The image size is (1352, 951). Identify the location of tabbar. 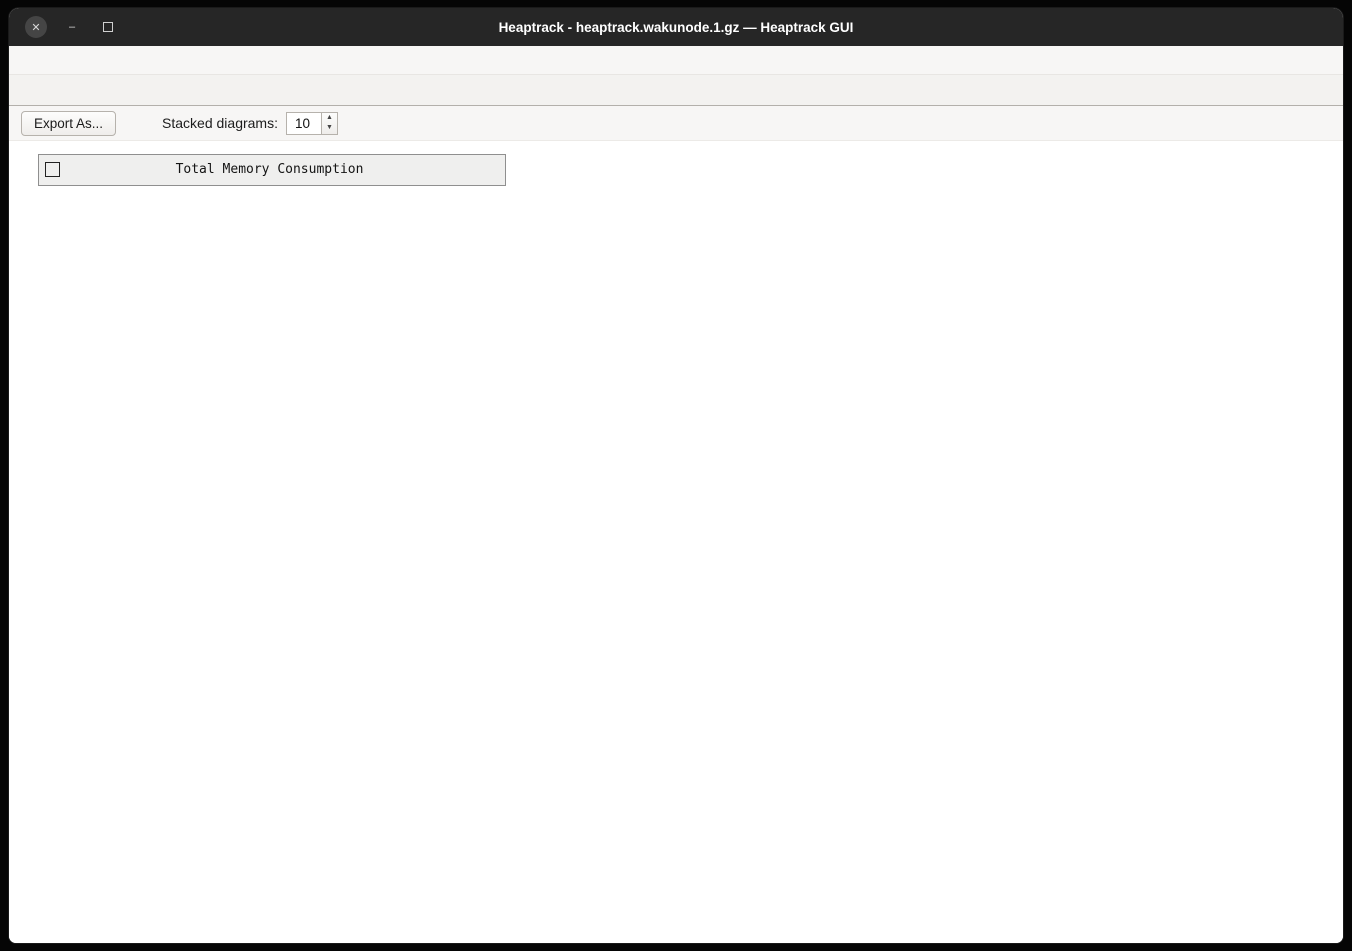
(676, 90).